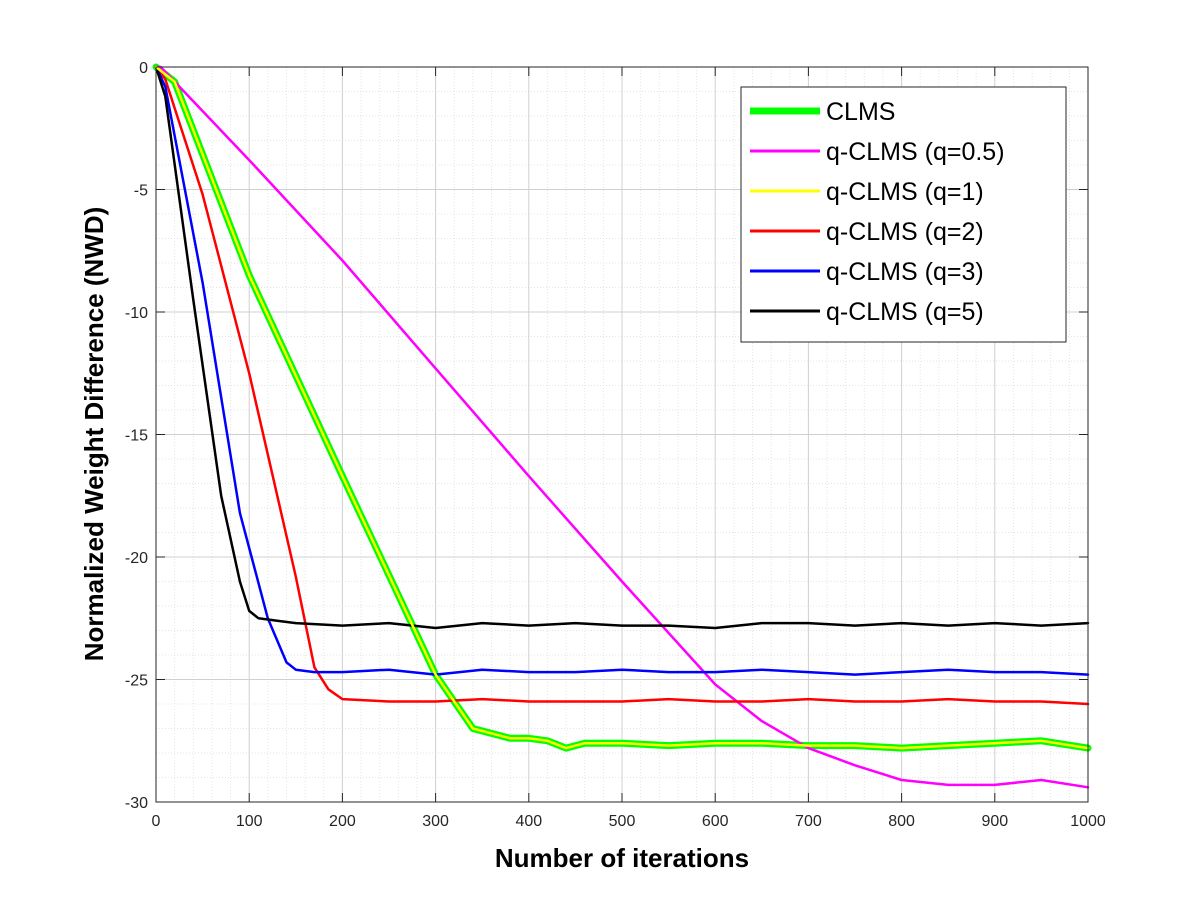  Describe the element at coordinates (249, 821) in the screenshot. I see `x-tick-label: 100` at that location.